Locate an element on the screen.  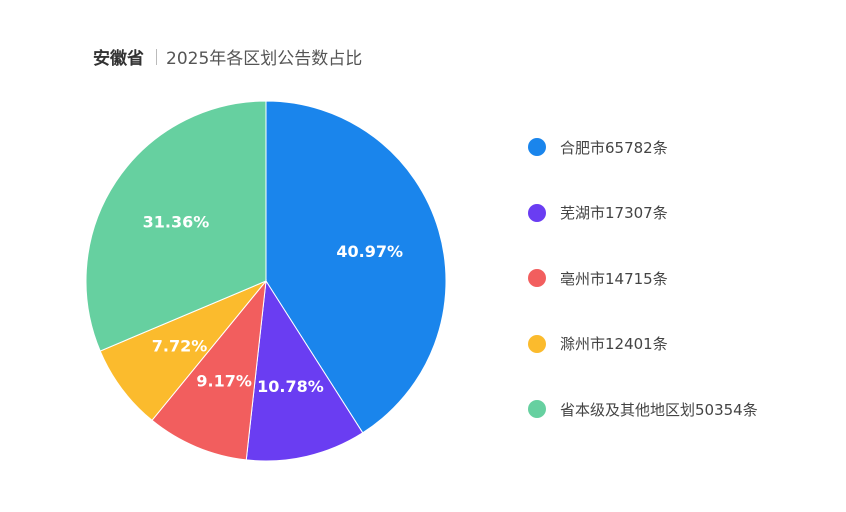
legend-label: 芜湖市17307条 is located at coordinates (614, 213).